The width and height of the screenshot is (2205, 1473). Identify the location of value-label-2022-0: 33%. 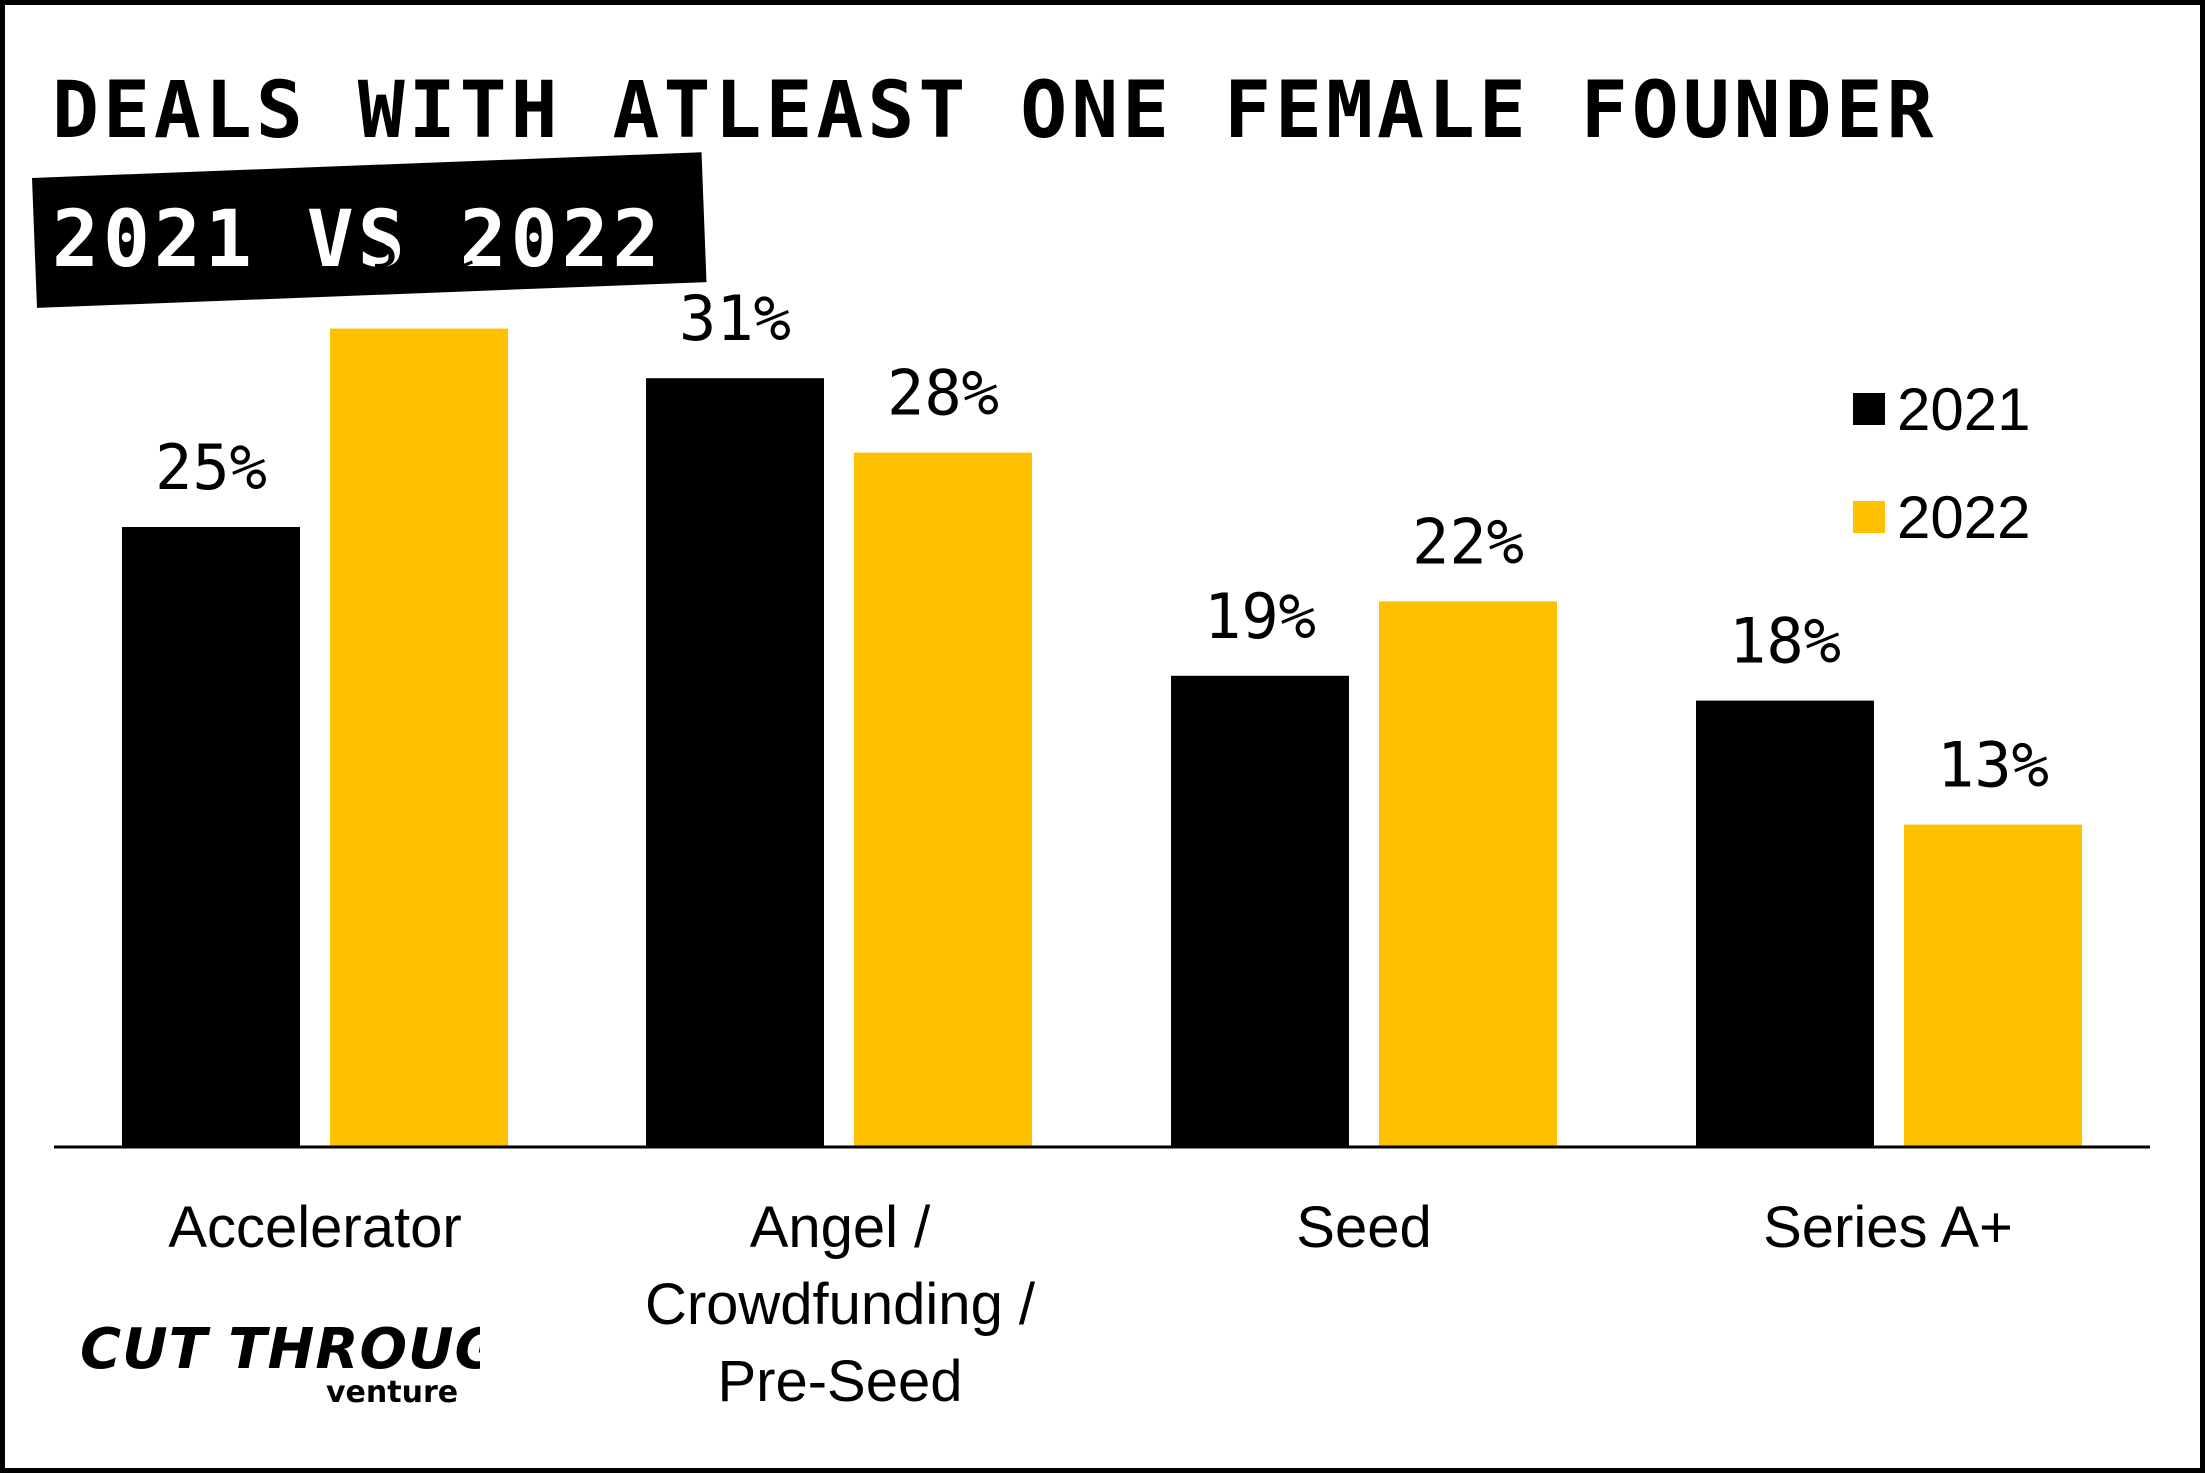
(419, 269).